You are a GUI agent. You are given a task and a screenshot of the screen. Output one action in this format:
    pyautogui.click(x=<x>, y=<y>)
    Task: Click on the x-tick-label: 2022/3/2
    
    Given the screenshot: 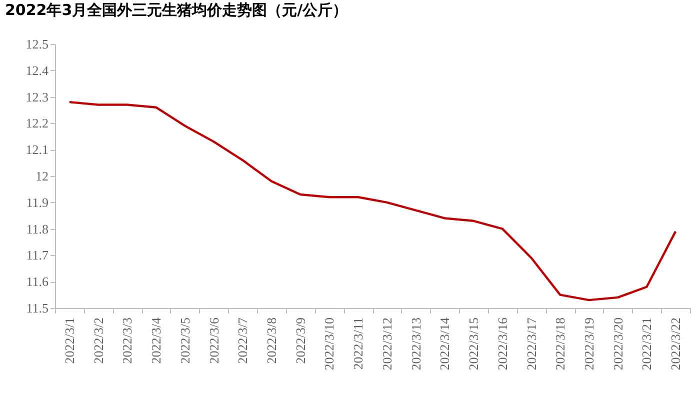 What is the action you would take?
    pyautogui.click(x=98, y=341)
    